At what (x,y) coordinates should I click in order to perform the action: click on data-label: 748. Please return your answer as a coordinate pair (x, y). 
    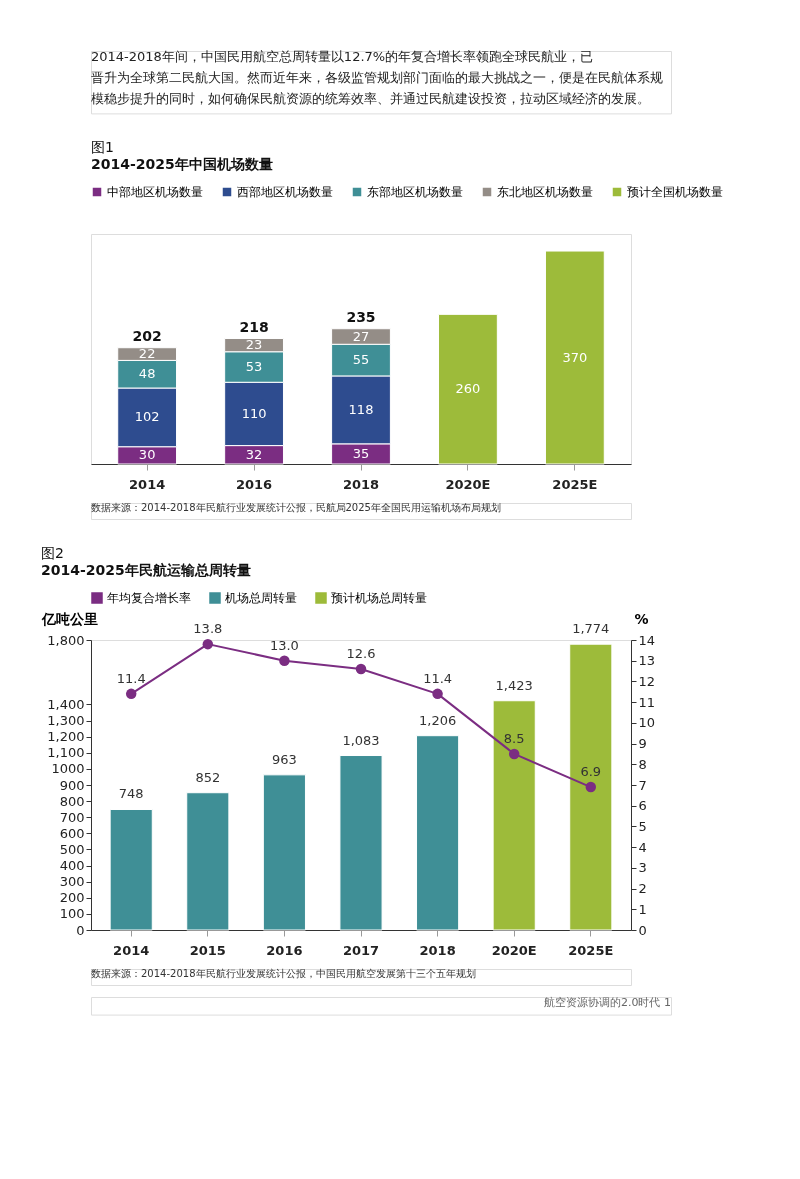
    Looking at the image, I should click on (131, 794).